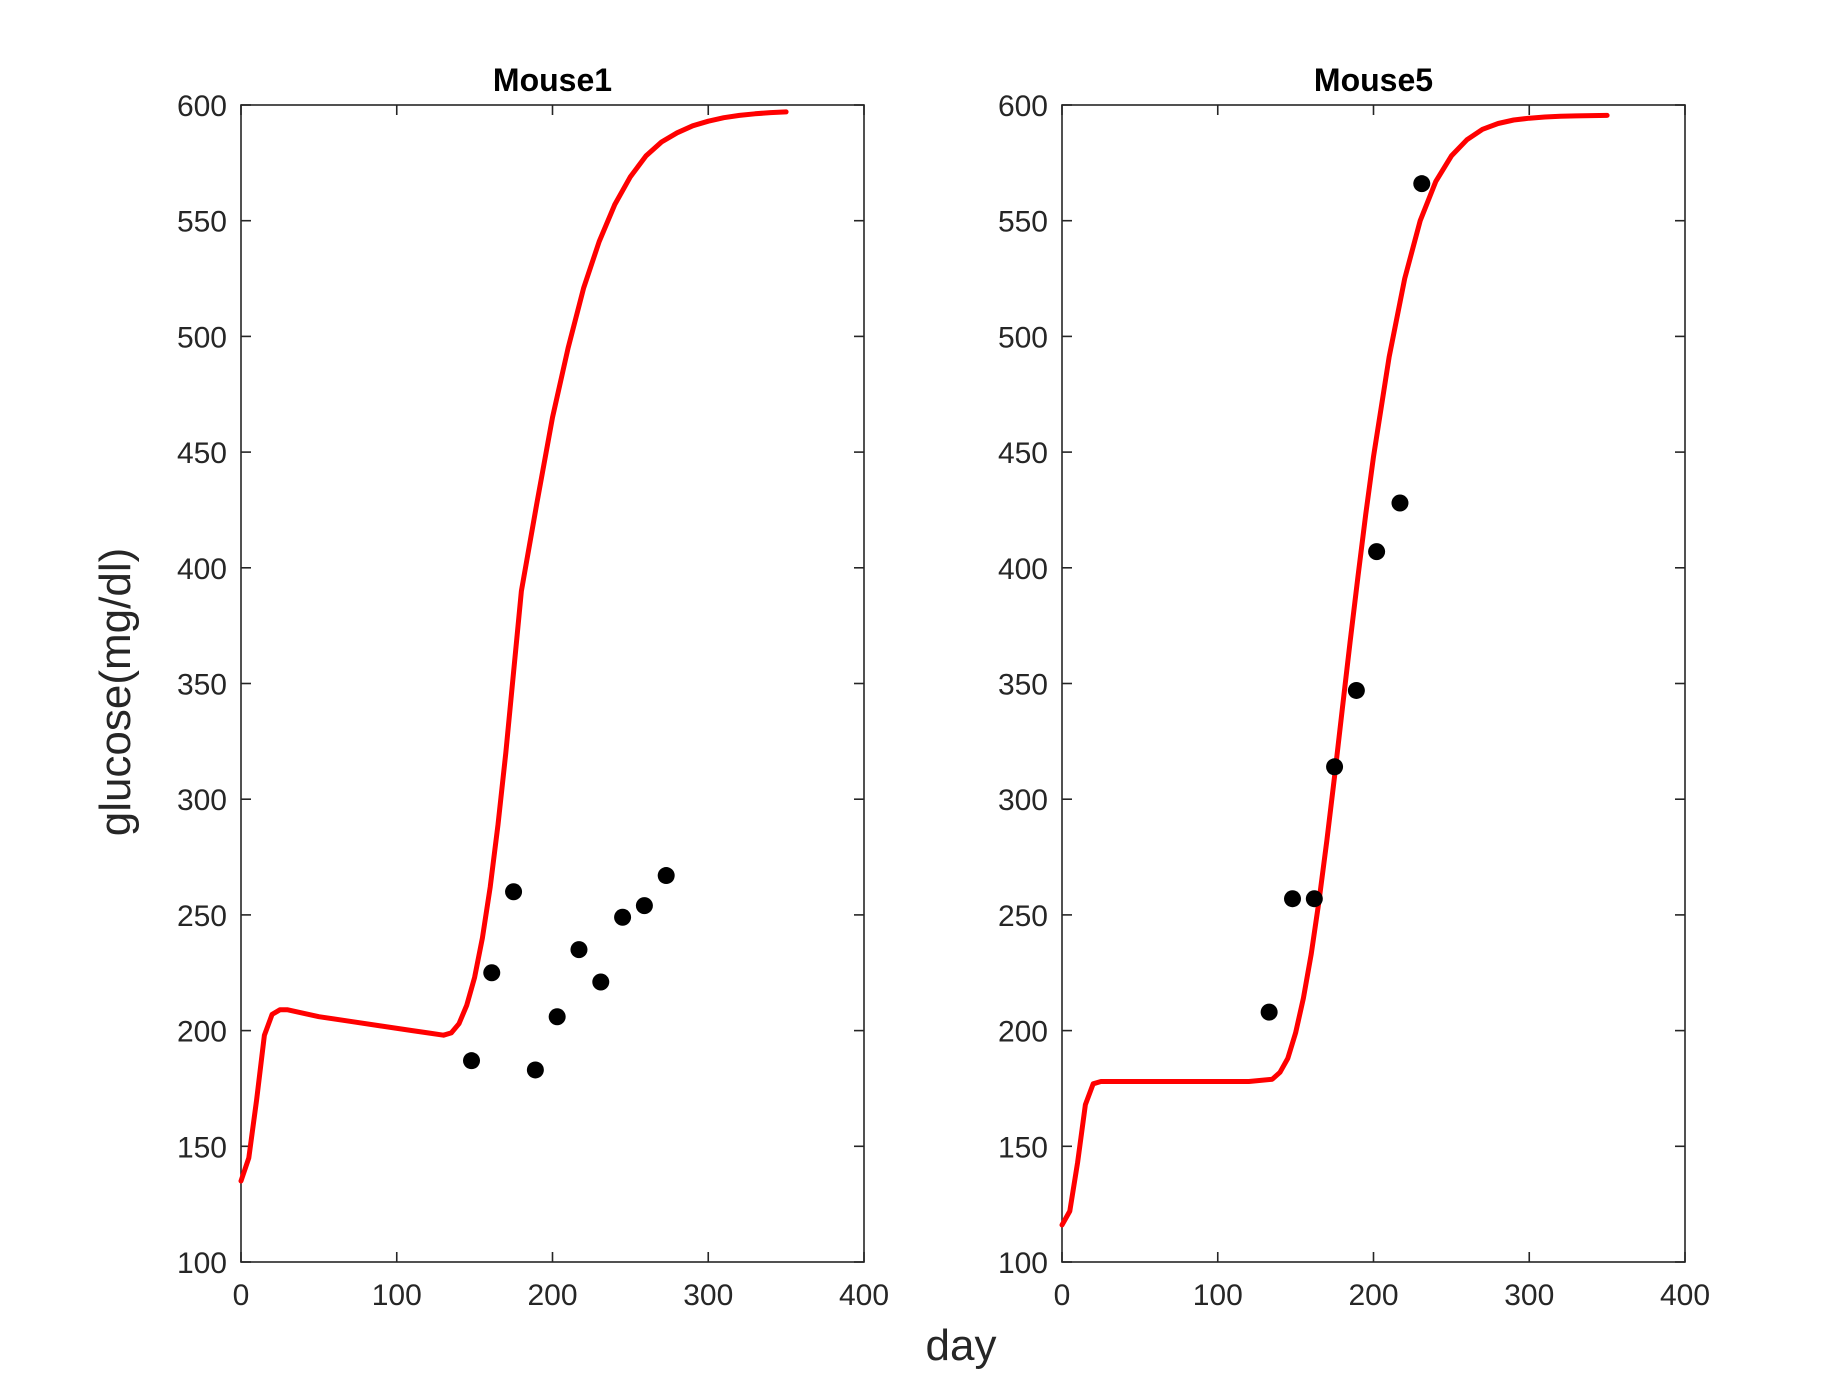 Image resolution: width=1841 pixels, height=1400 pixels. Describe the element at coordinates (961, 1345) in the screenshot. I see `x-axis-label: day` at that location.